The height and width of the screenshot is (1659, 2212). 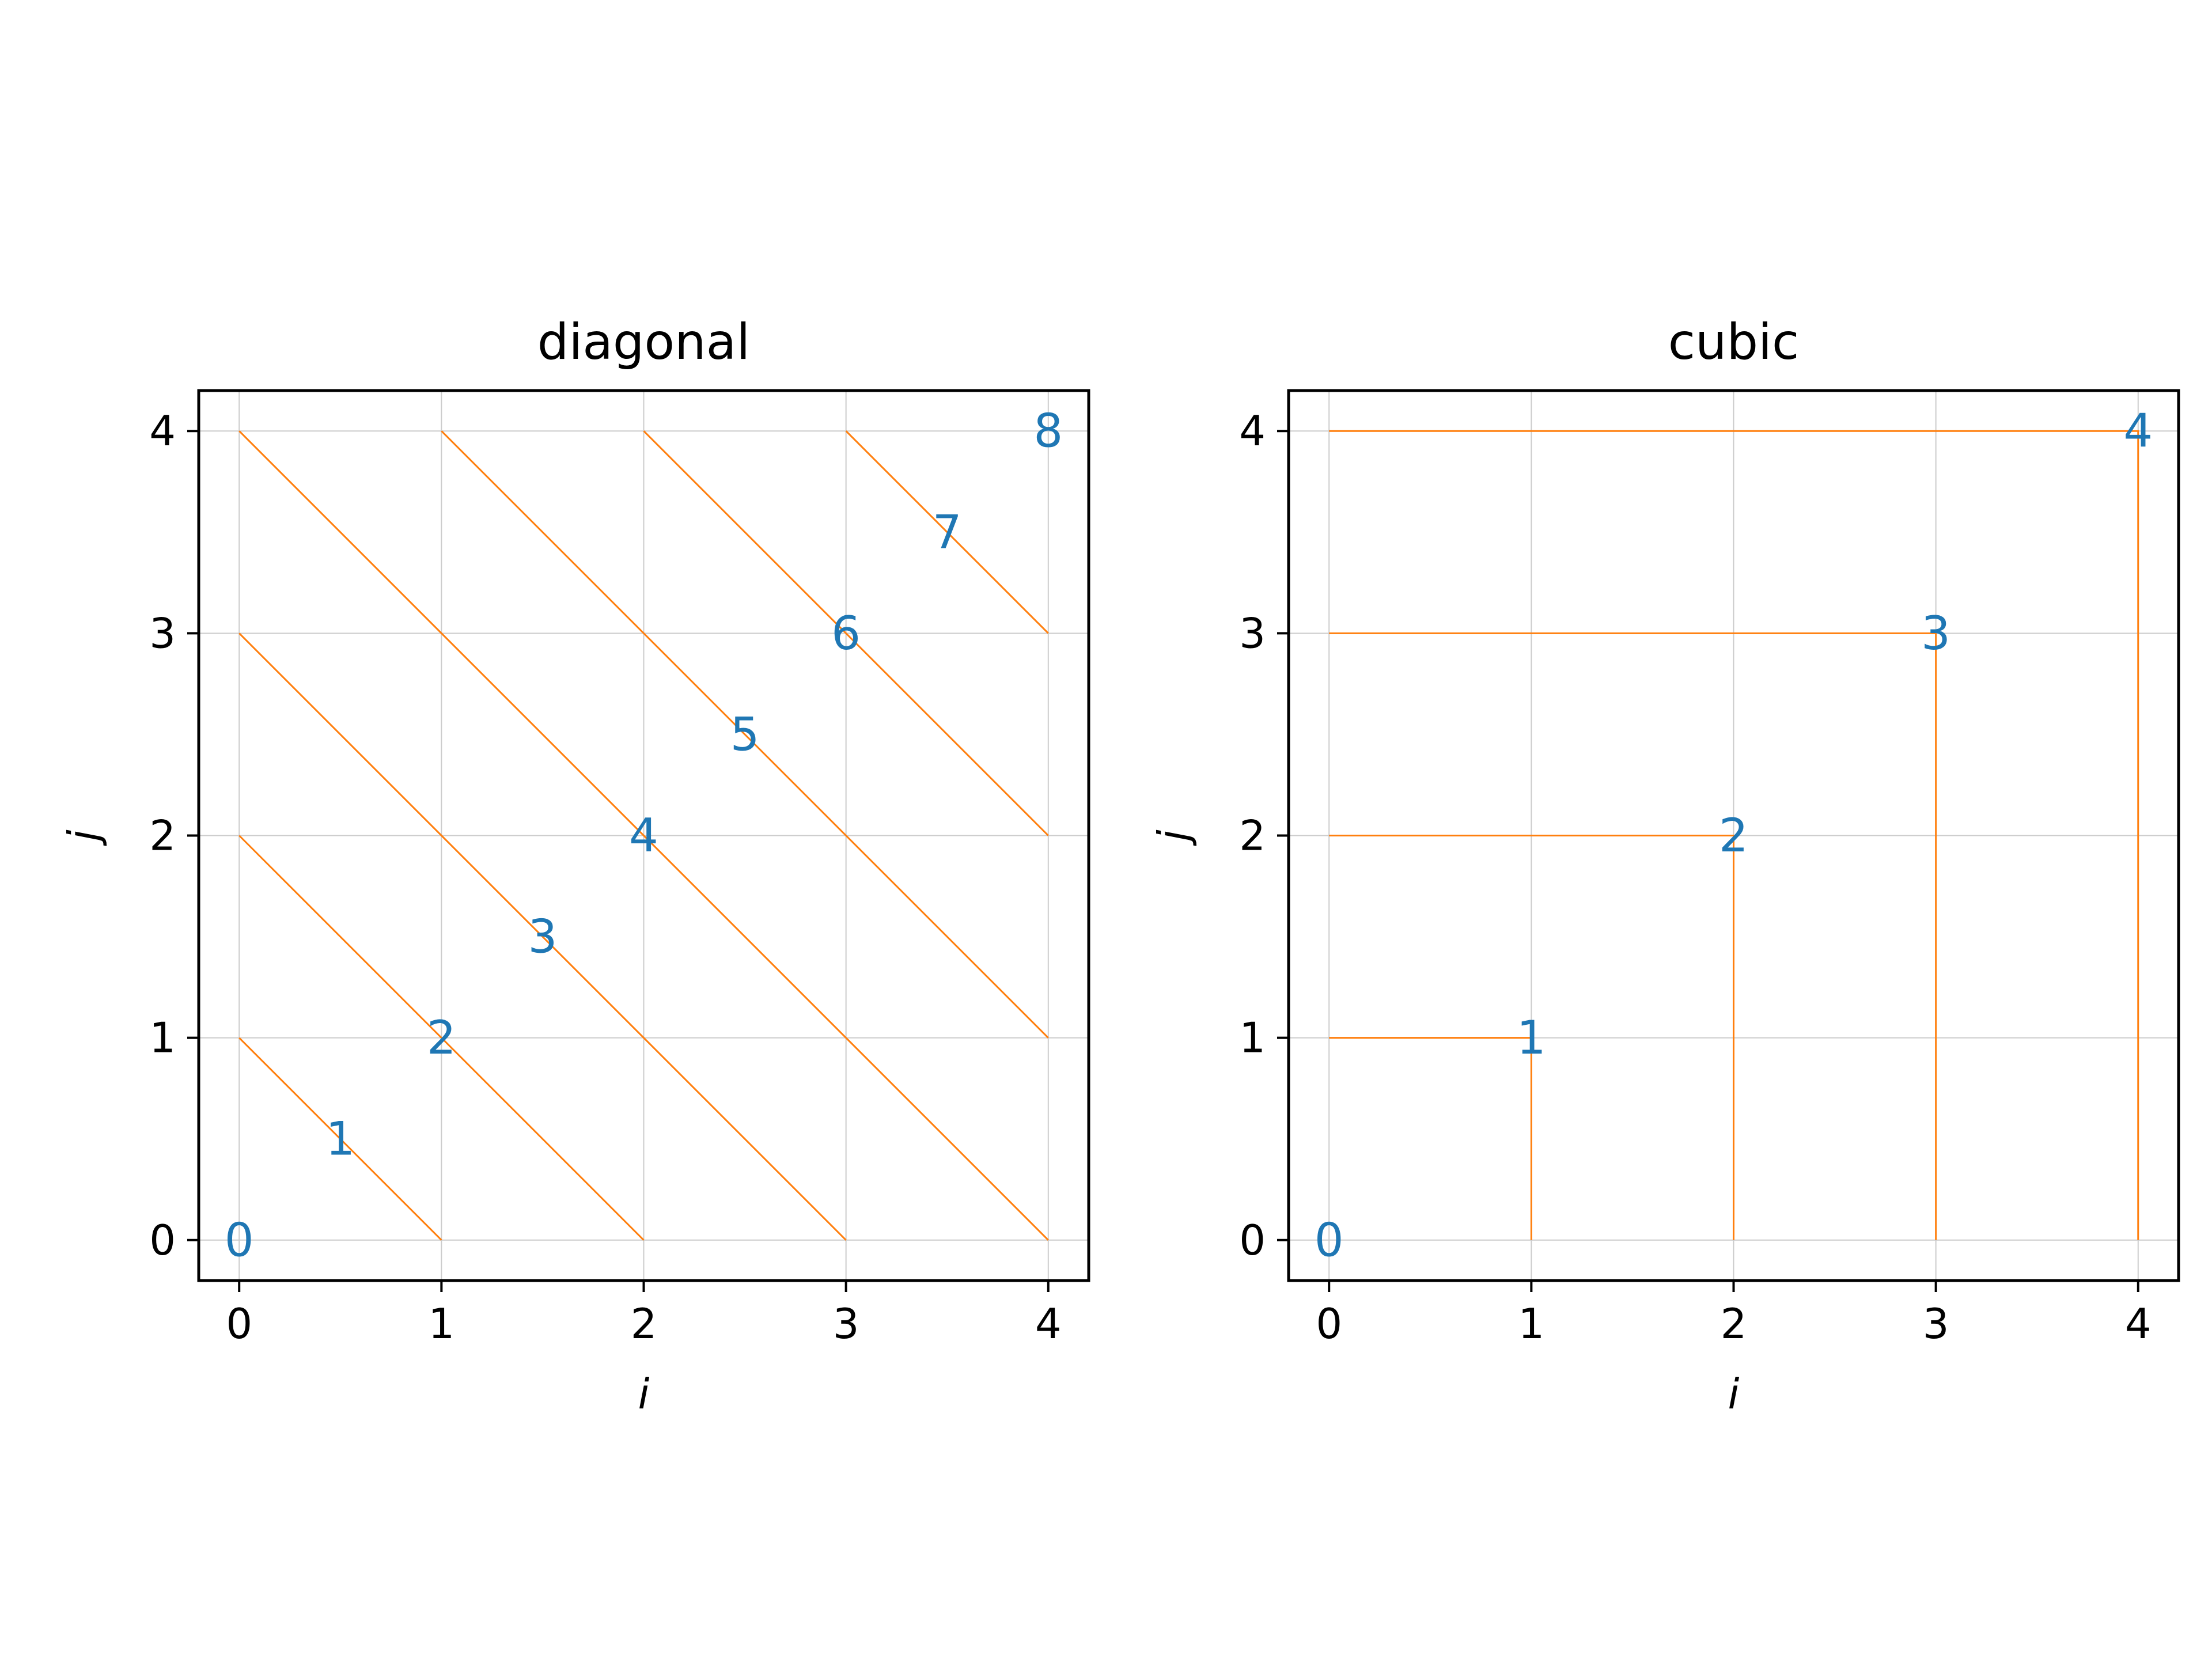 I want to click on chart-title: cubic, so click(x=1734, y=342).